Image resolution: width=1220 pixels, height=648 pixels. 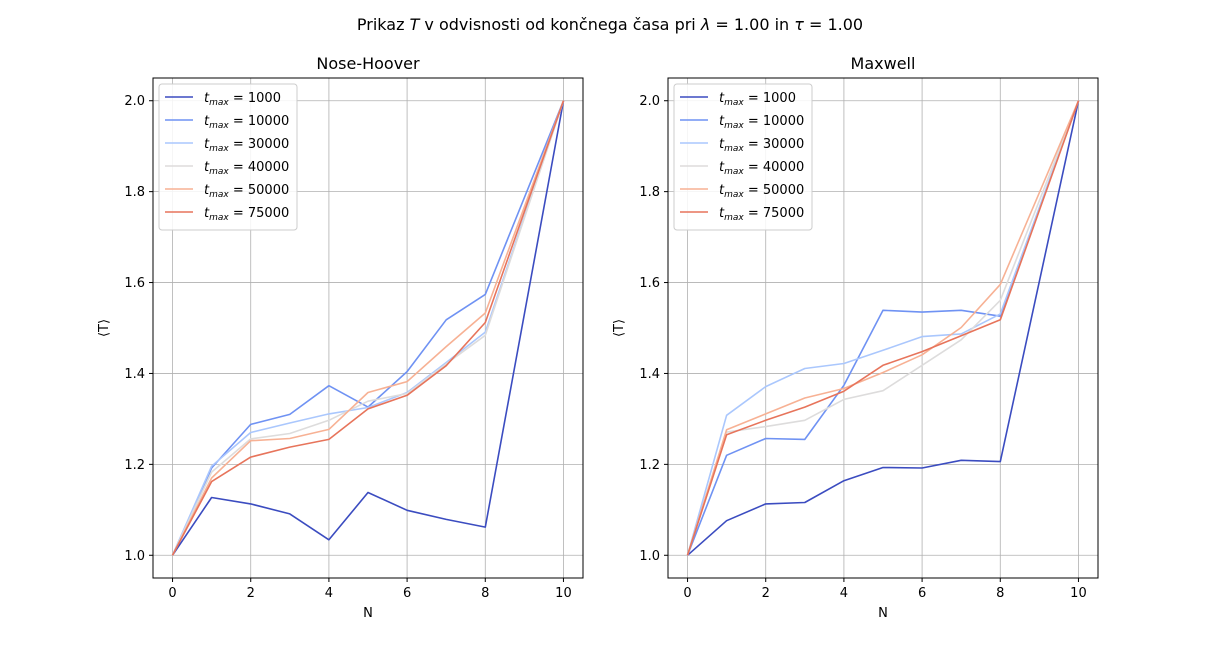 What do you see at coordinates (368, 63) in the screenshot?
I see `chart-title: Nose-Hoover` at bounding box center [368, 63].